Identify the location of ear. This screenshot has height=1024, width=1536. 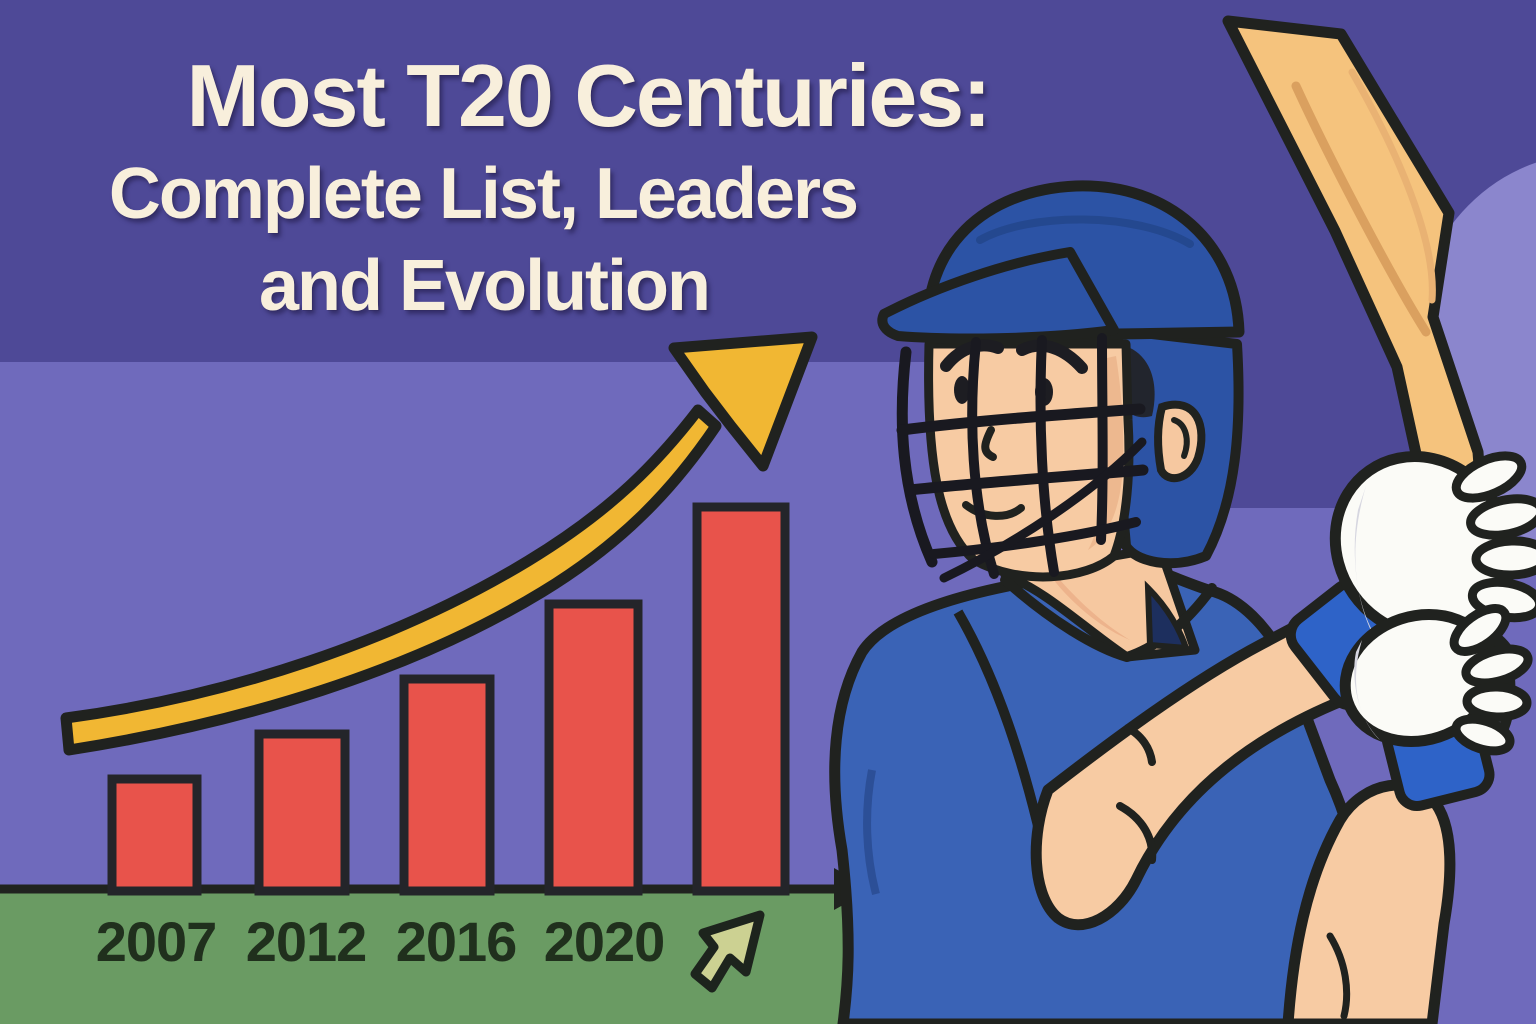
(1180, 441).